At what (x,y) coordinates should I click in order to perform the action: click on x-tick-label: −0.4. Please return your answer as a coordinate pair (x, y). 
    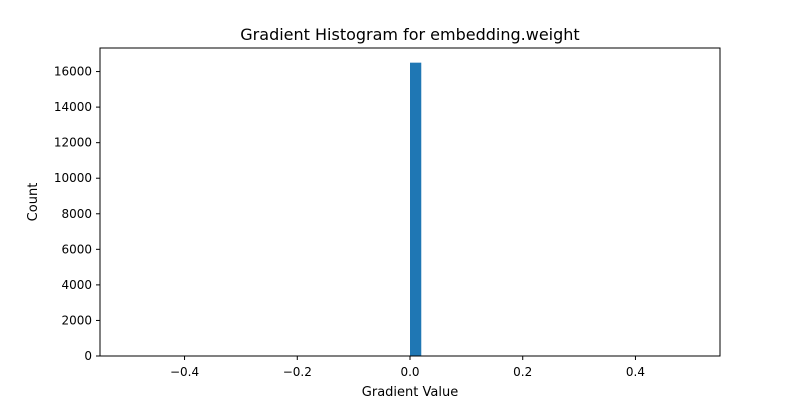
    Looking at the image, I should click on (184, 372).